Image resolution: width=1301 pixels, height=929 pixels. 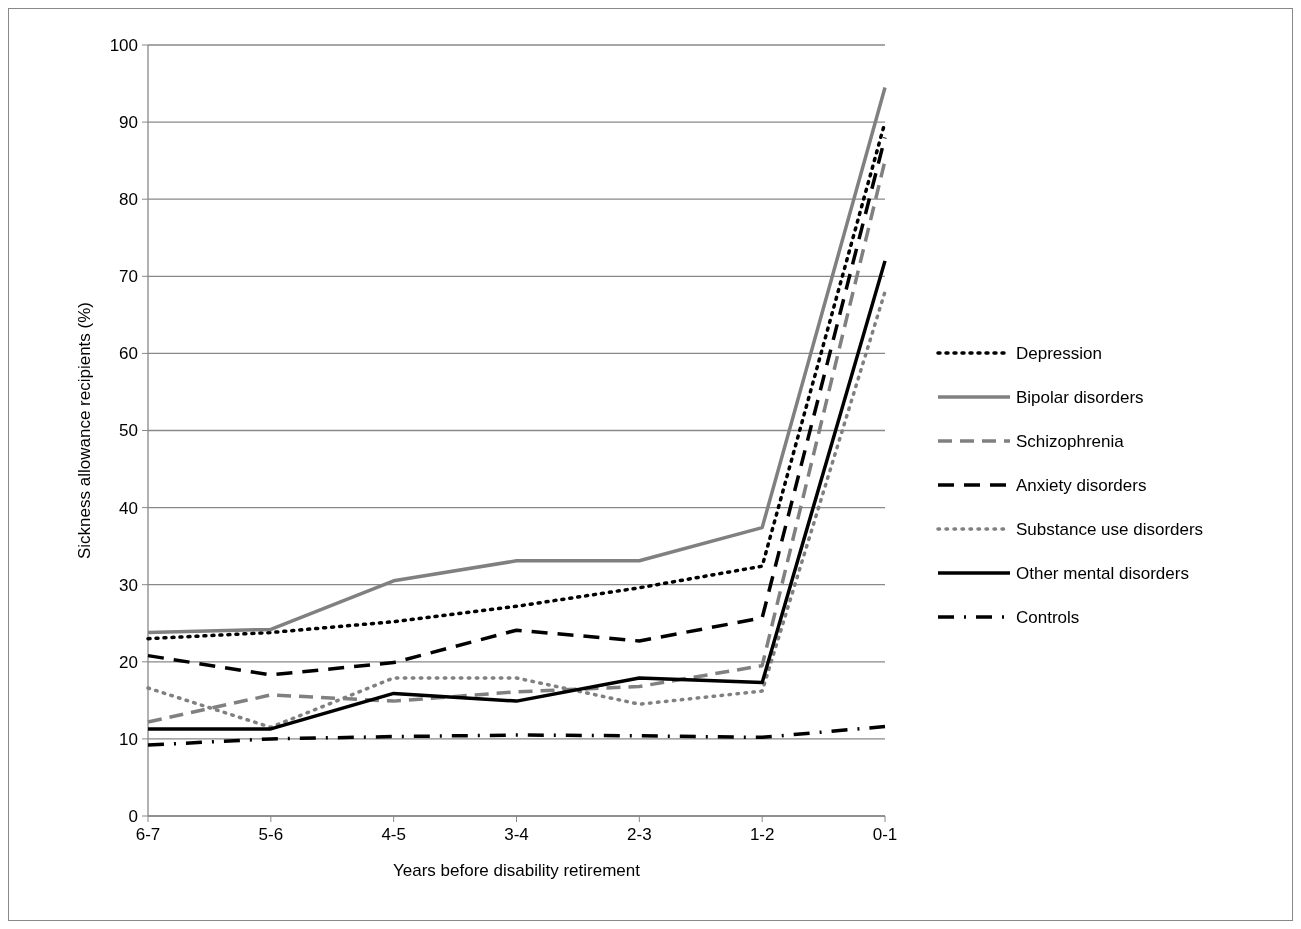 What do you see at coordinates (516, 834) in the screenshot?
I see `x-tick-label: 3-4` at bounding box center [516, 834].